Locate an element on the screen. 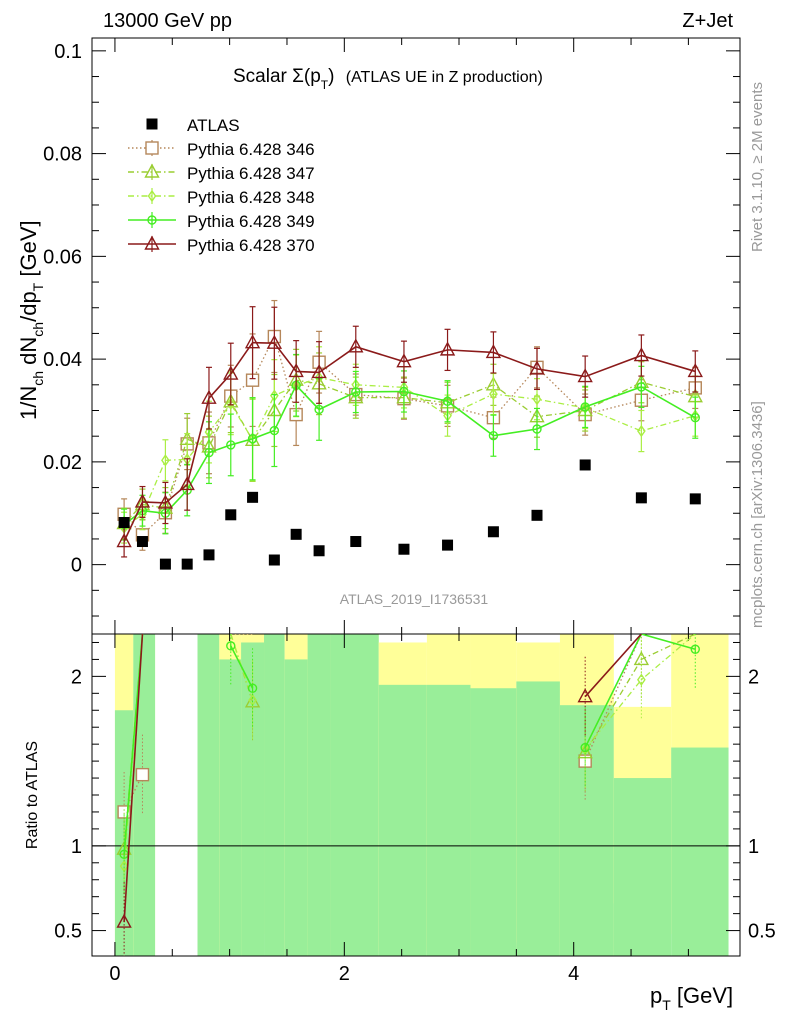  legend-item-data: ATLAS is located at coordinates (193, 125).